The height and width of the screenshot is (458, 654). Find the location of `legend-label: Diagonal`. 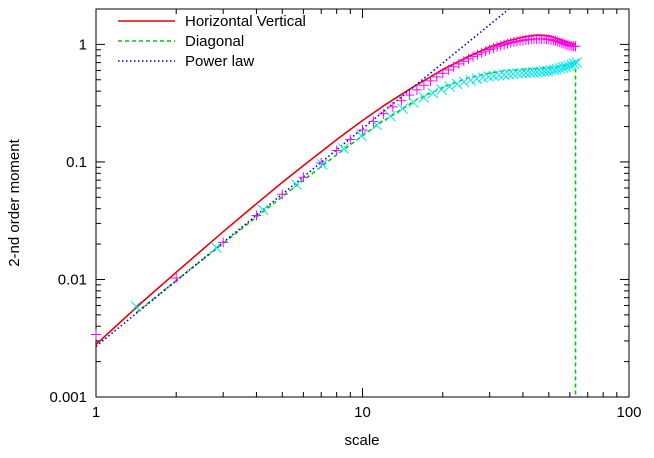

legend-label: Diagonal is located at coordinates (214, 41).